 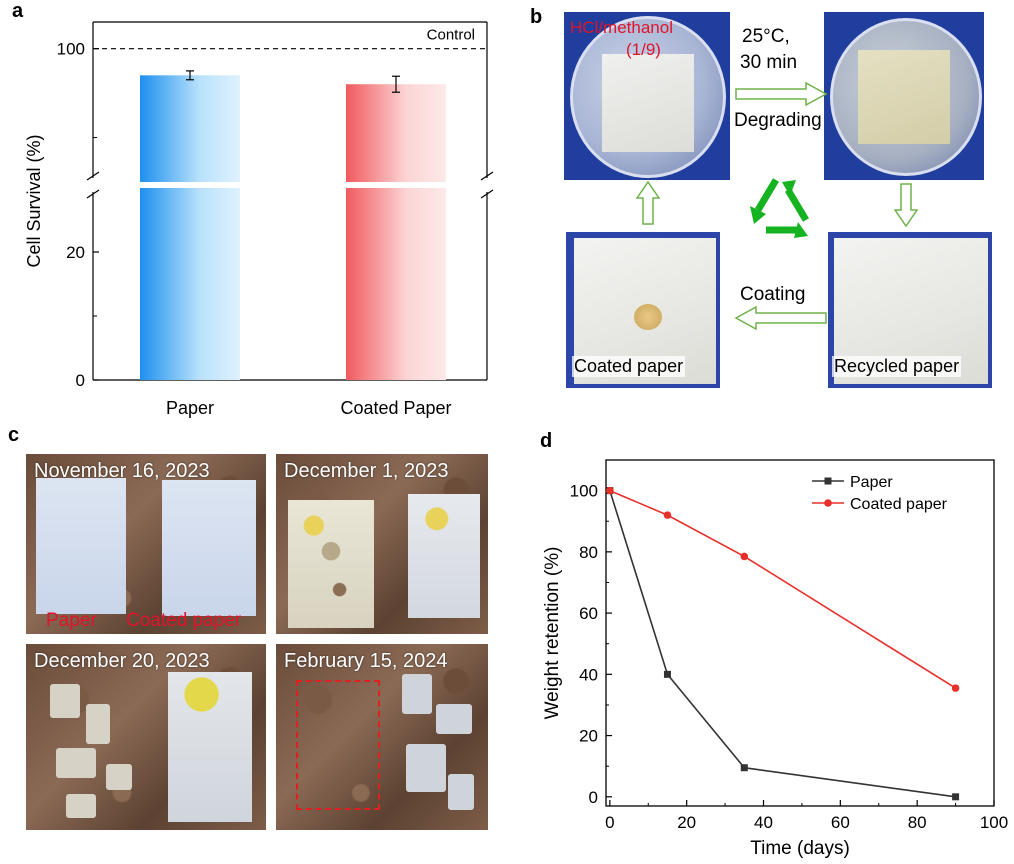 What do you see at coordinates (366, 661) in the screenshot?
I see `date-label-4: February 15, 2024` at bounding box center [366, 661].